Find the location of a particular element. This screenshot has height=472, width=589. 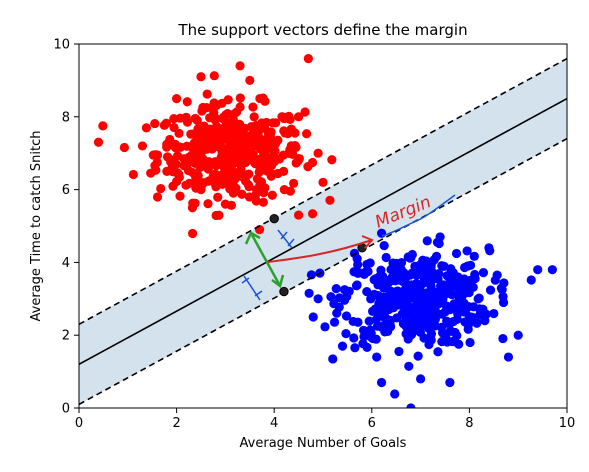

y-tick-label: 10 is located at coordinates (61, 45).